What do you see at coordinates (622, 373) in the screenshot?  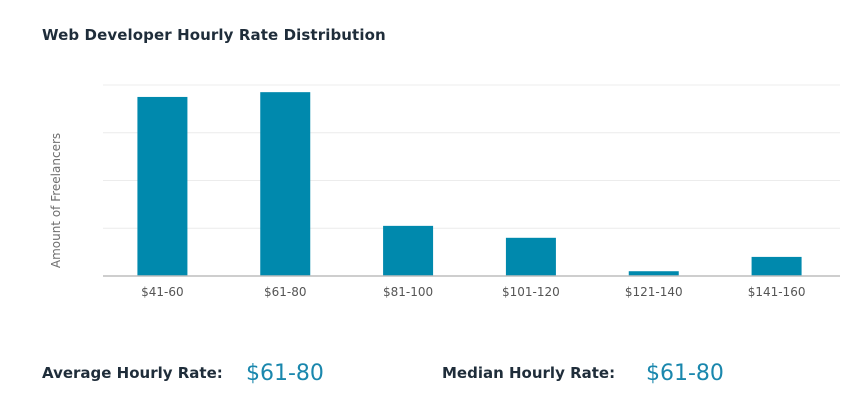 I see `median-rate-block: Median Hourly Rate: $61-80` at bounding box center [622, 373].